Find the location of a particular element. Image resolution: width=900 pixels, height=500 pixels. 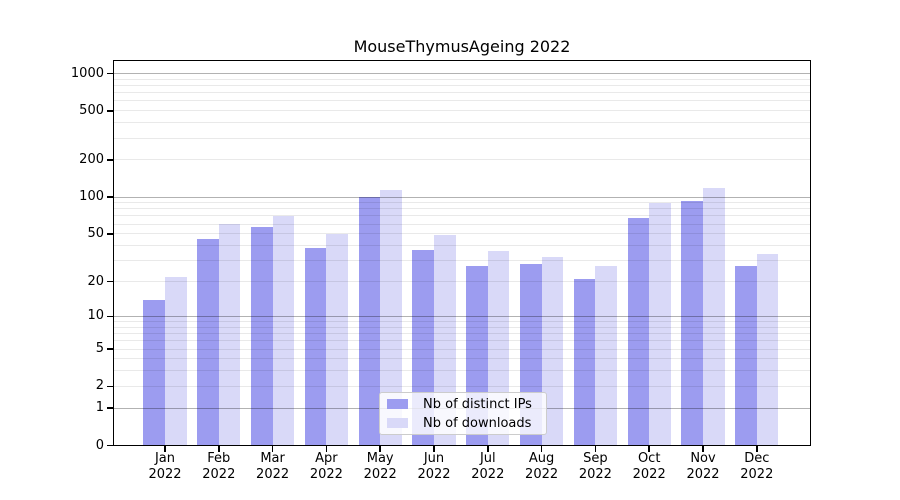

x-tick-label: May 2022 is located at coordinates (380, 467).